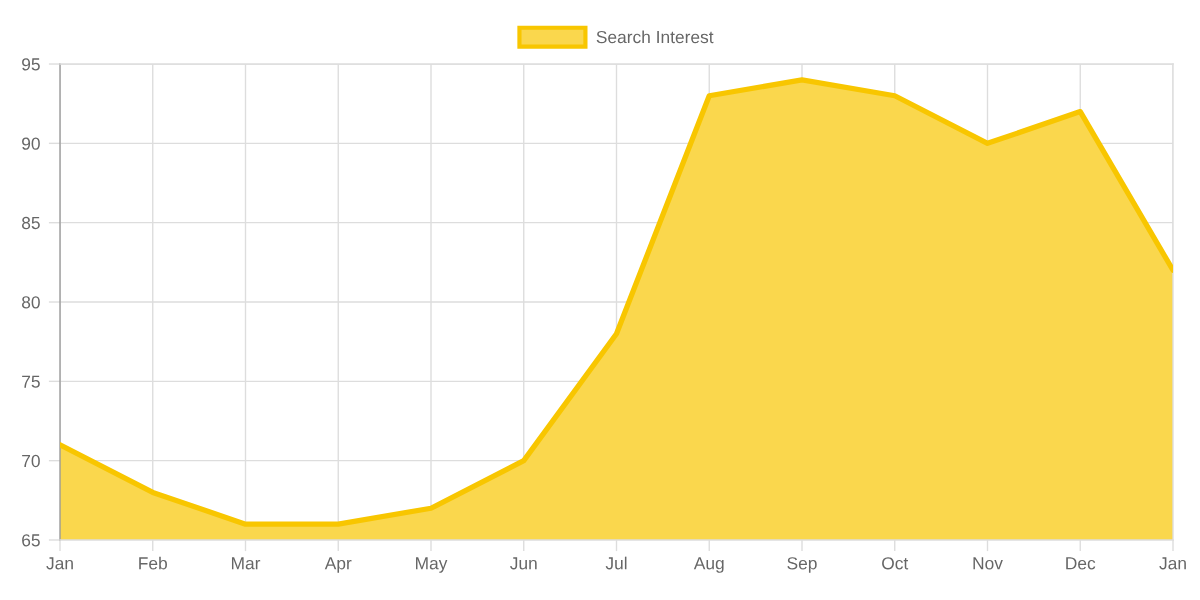 This screenshot has height=600, width=1200. What do you see at coordinates (246, 563) in the screenshot?
I see `x-tick-label: Mar` at bounding box center [246, 563].